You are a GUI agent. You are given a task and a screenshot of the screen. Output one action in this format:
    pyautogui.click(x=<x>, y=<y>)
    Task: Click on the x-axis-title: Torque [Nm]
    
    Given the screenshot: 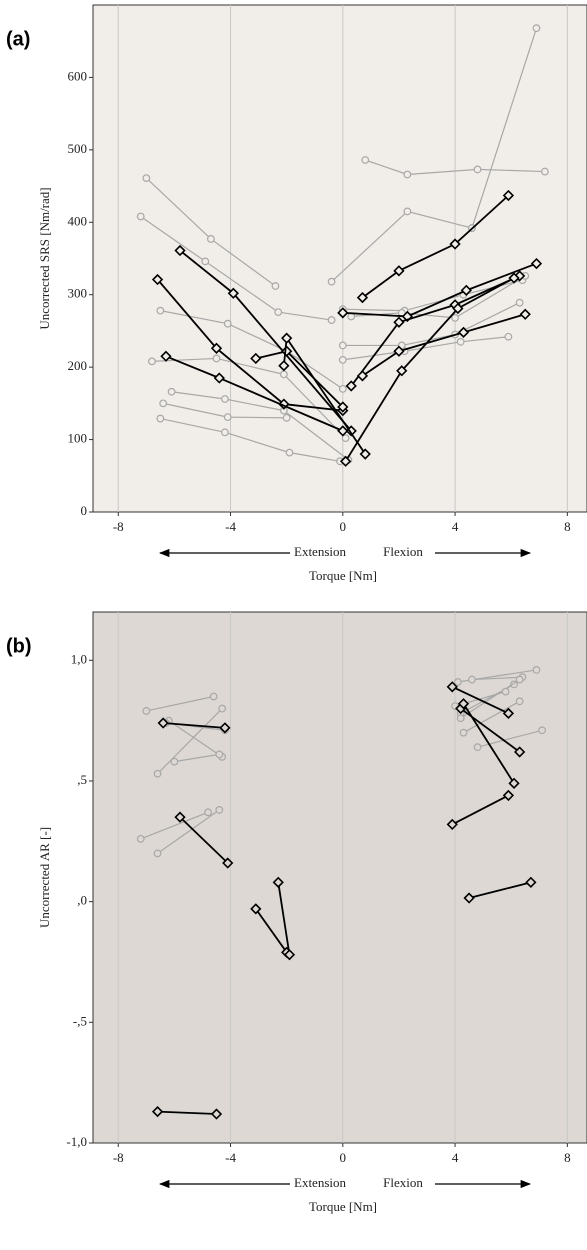 What is the action you would take?
    pyautogui.click(x=343, y=575)
    